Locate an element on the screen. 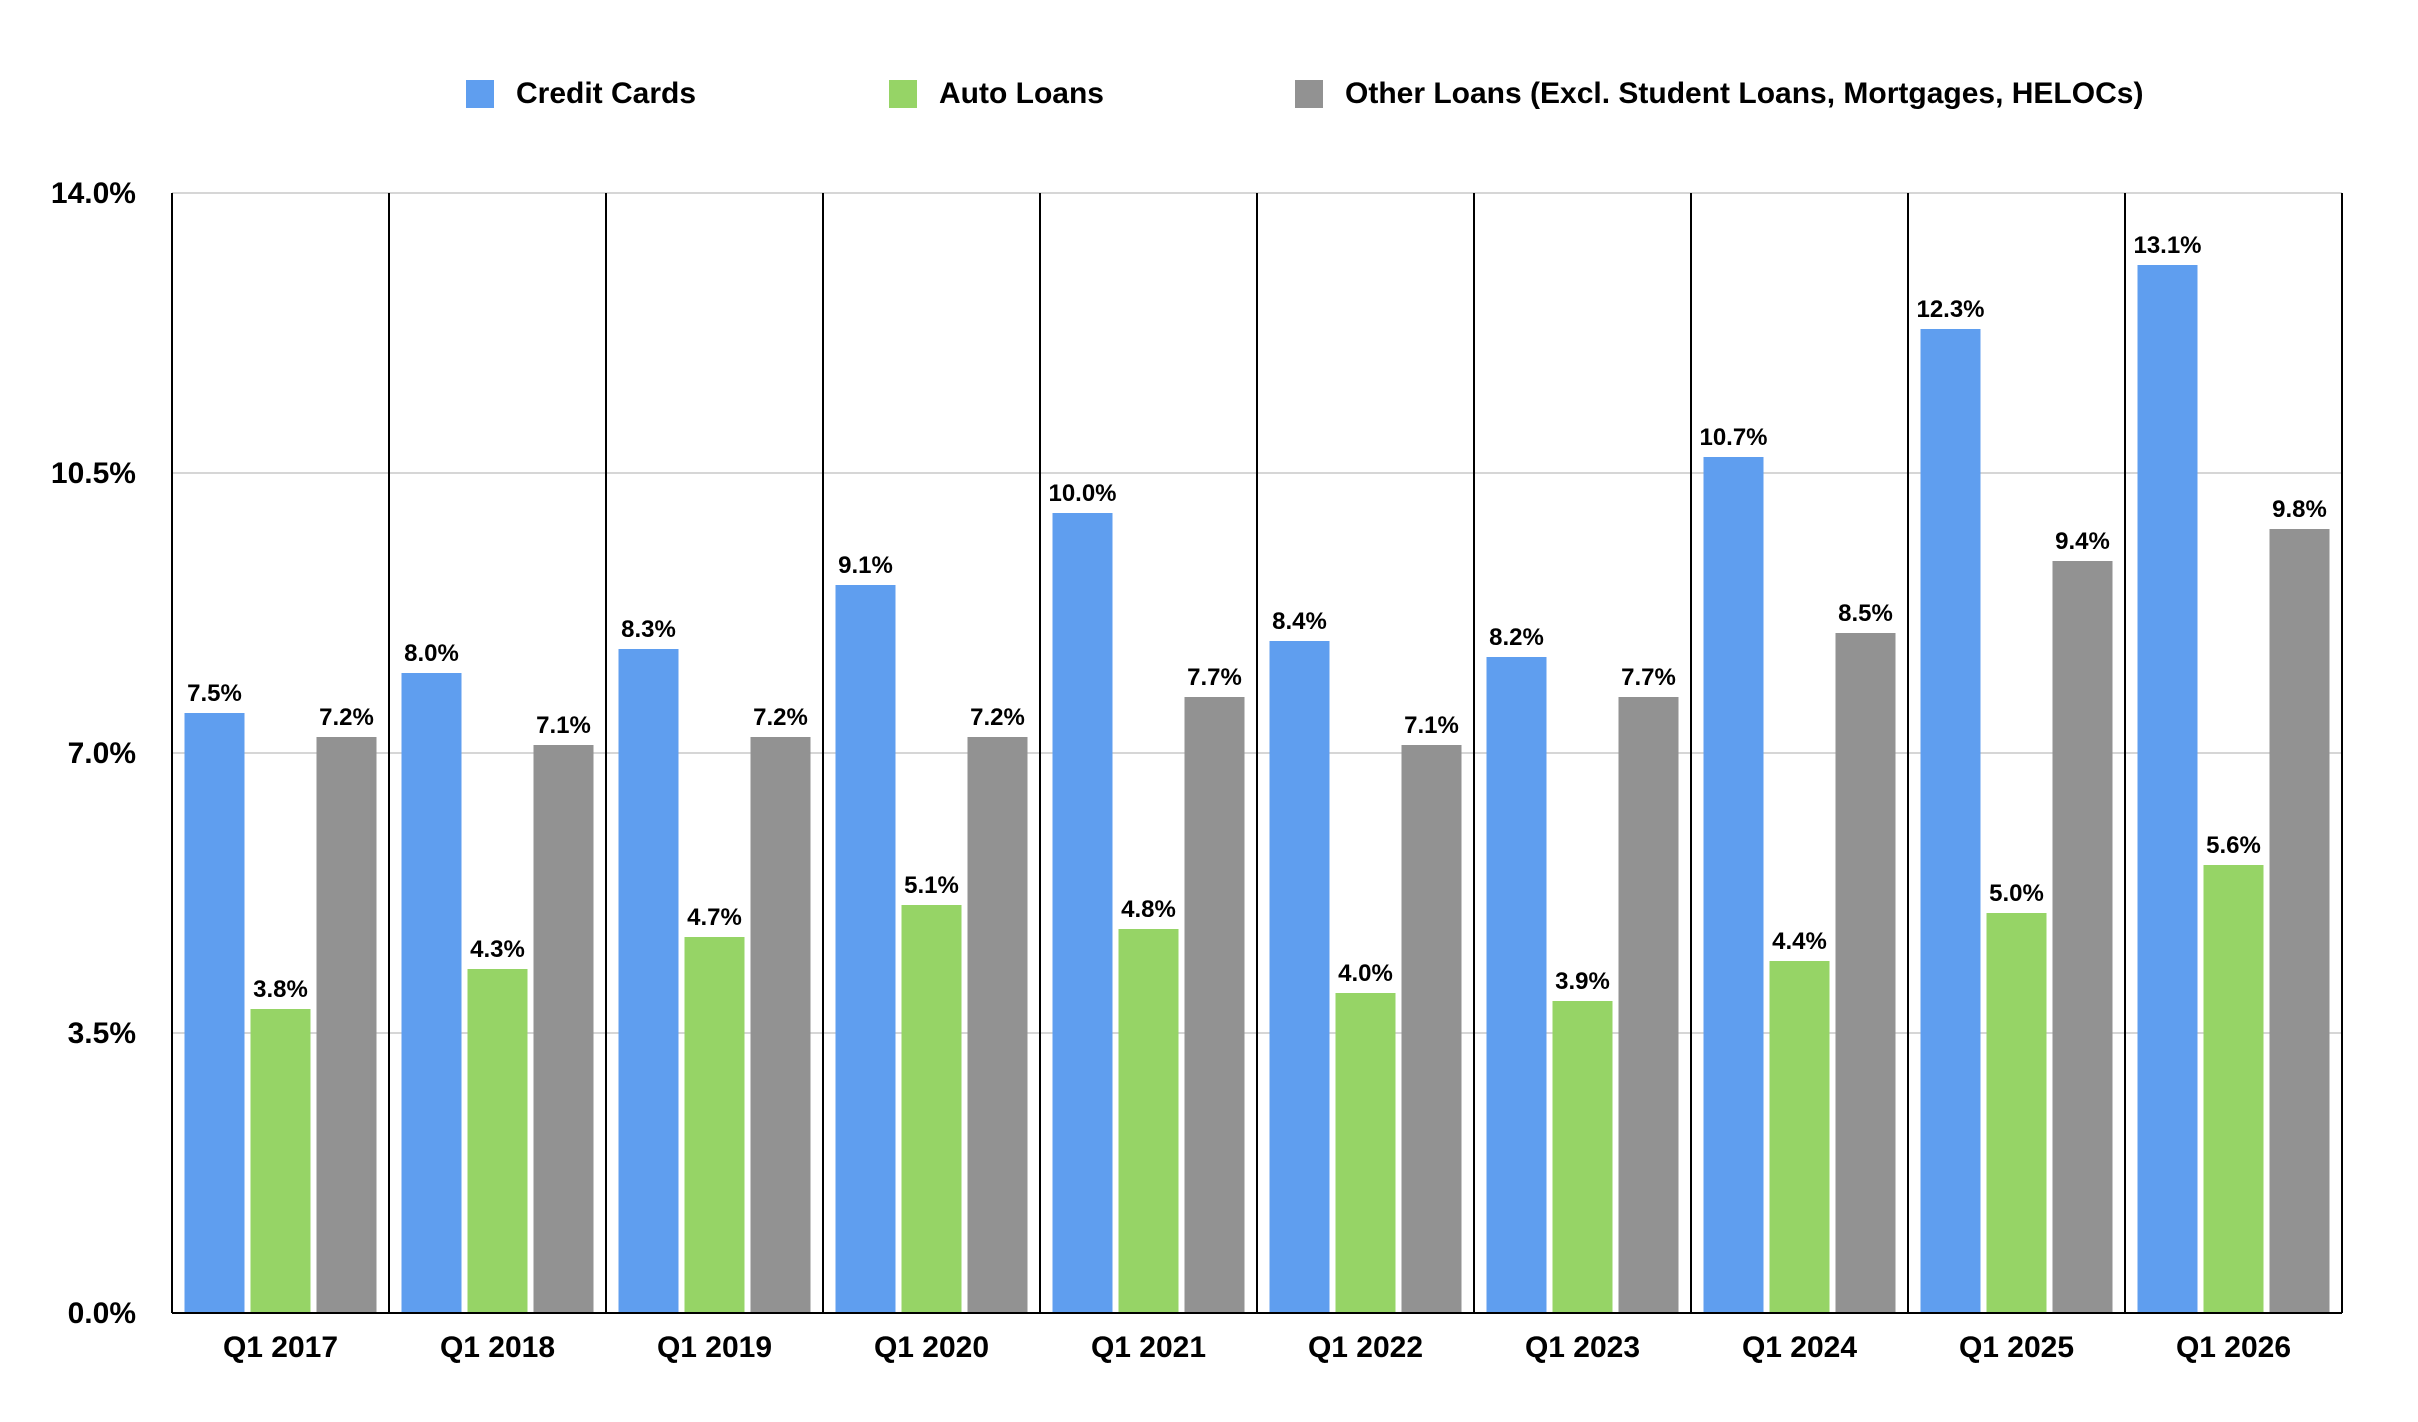  y-tick-label: 14.0% is located at coordinates (93, 193).